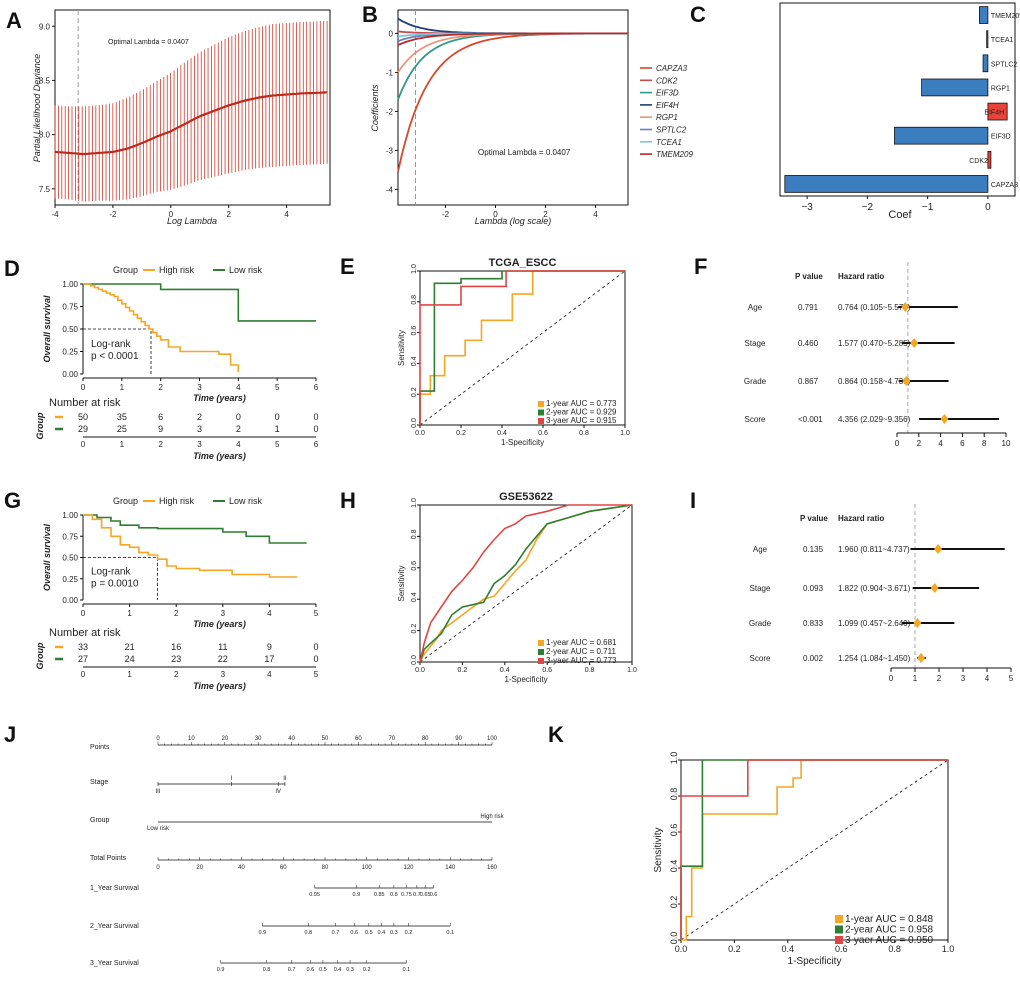 The width and height of the screenshot is (1020, 981). What do you see at coordinates (85, 403) in the screenshot?
I see `d-risk-title: Number at risk` at bounding box center [85, 403].